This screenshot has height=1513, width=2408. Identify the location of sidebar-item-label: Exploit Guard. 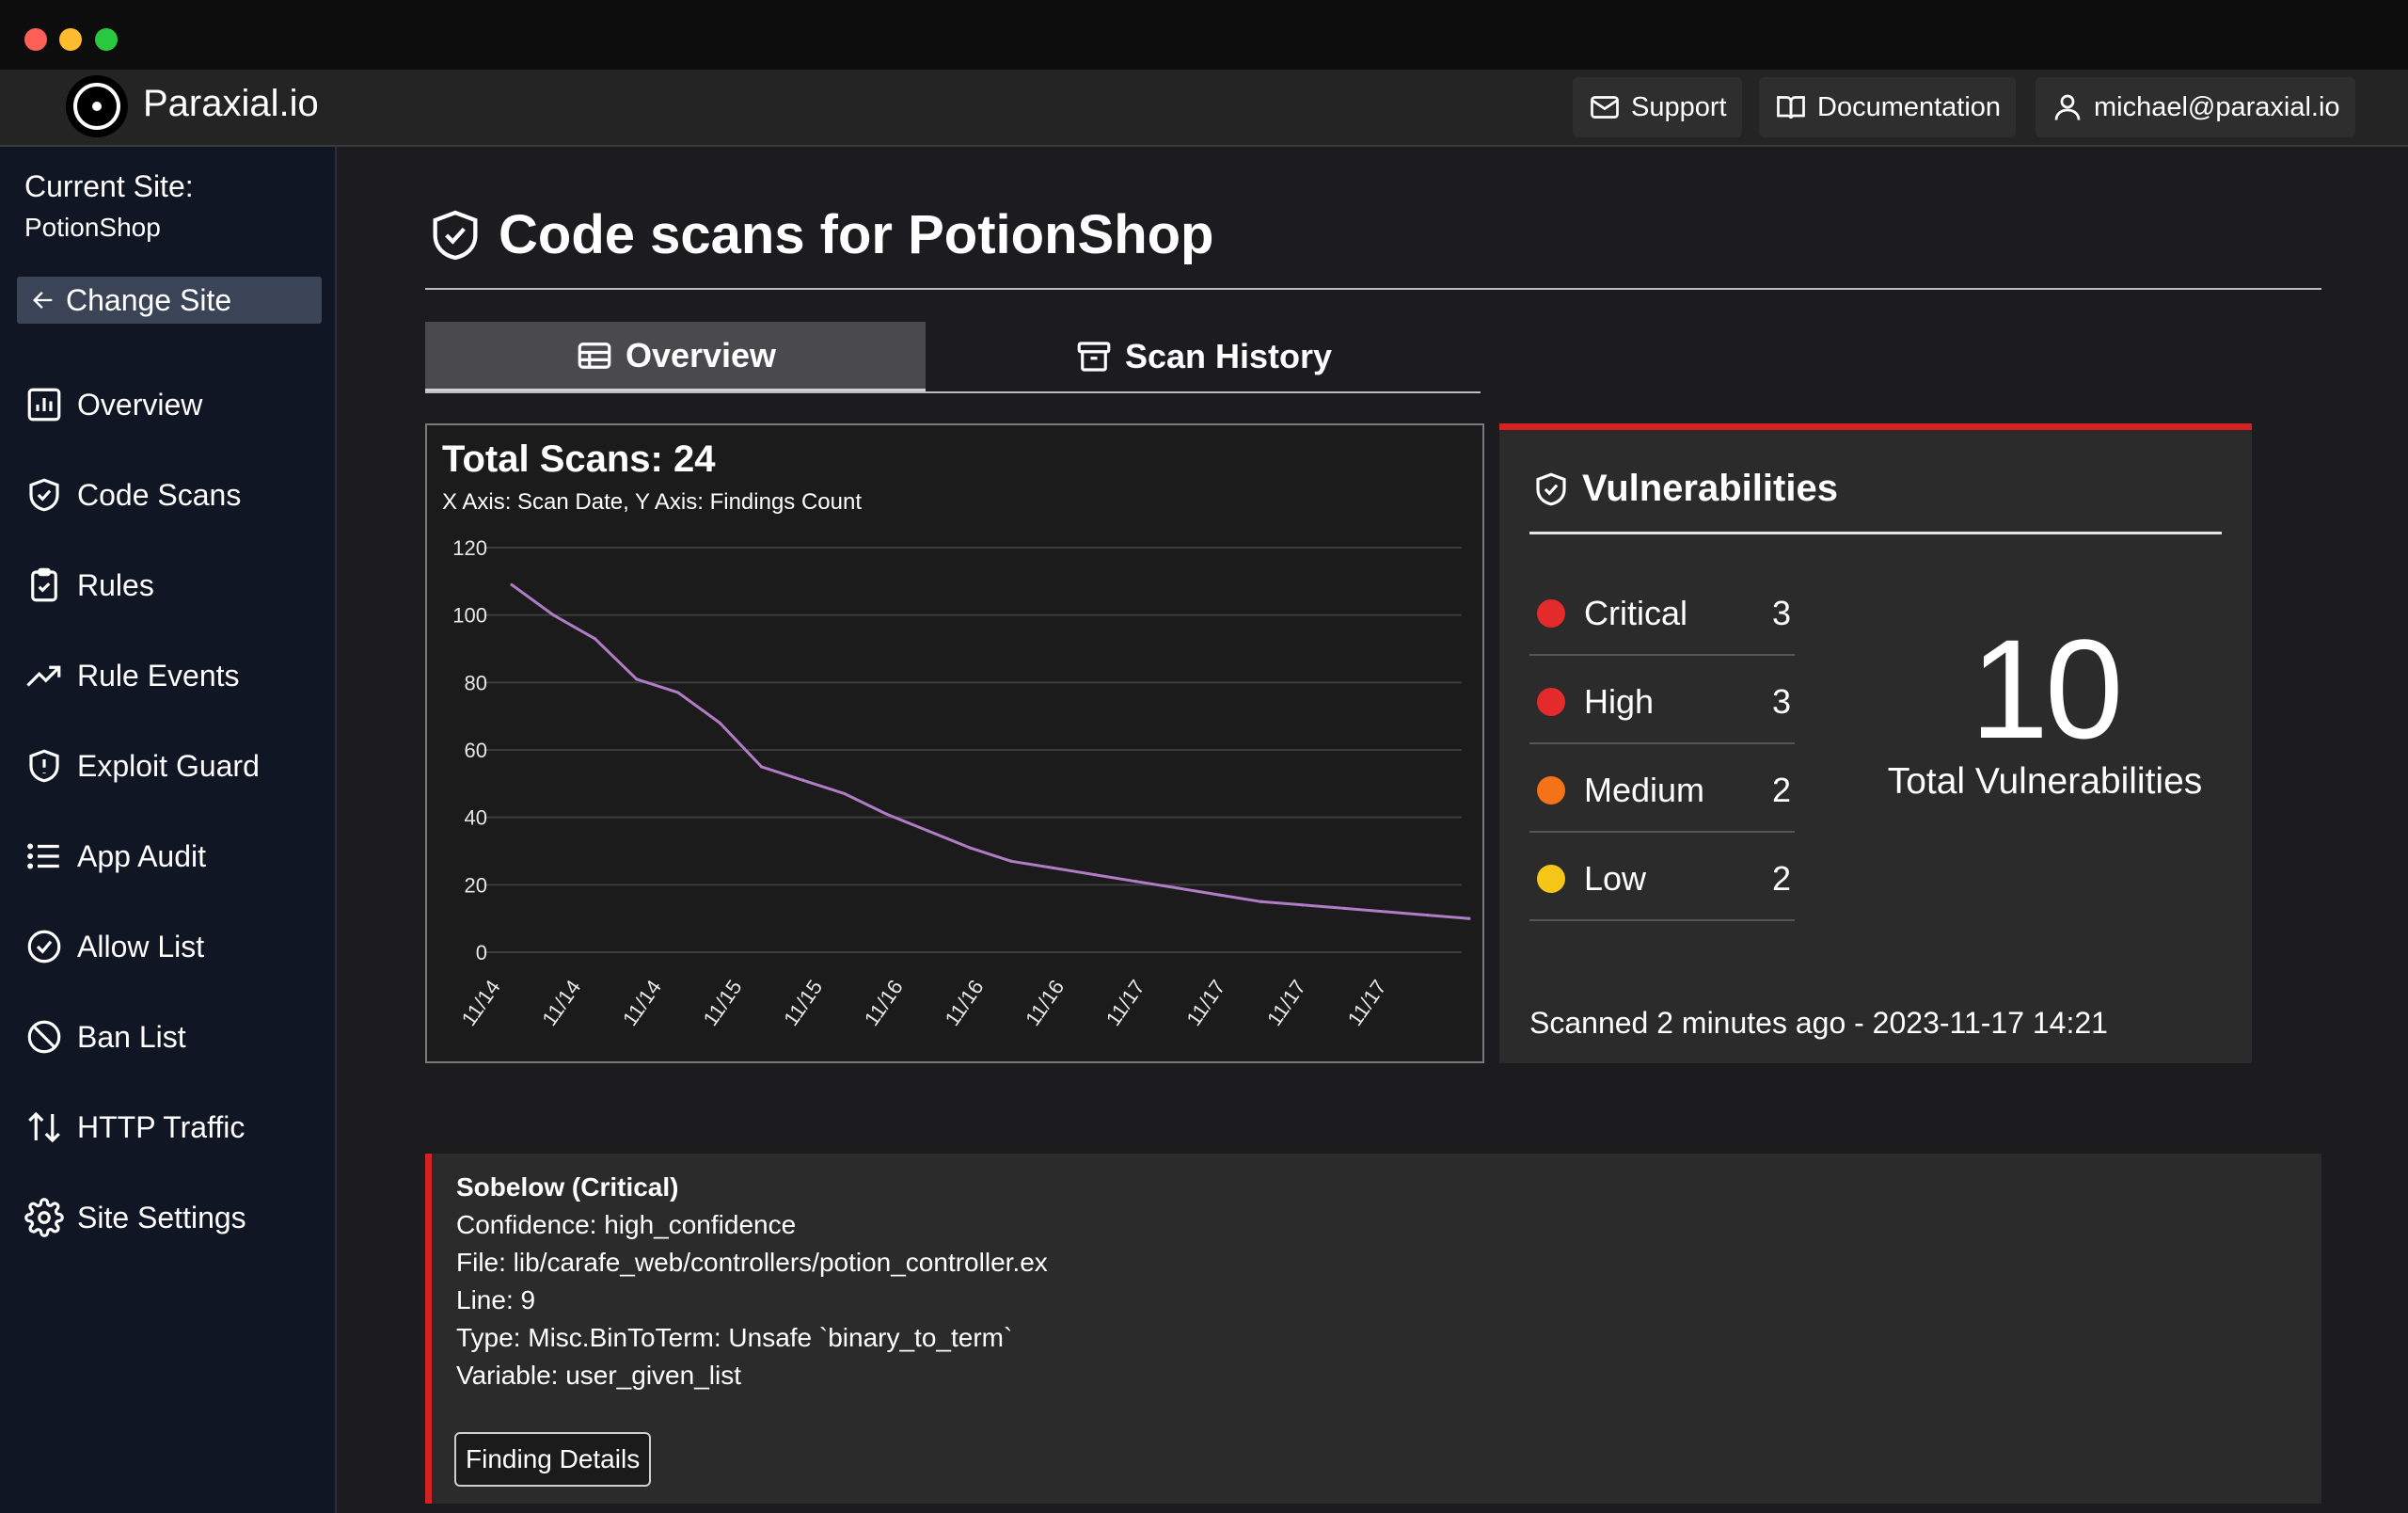
(169, 765).